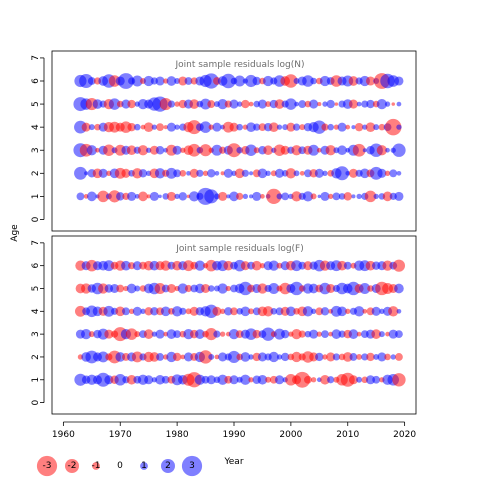  What do you see at coordinates (36, 380) in the screenshot?
I see `y-tick-label: 1` at bounding box center [36, 380].